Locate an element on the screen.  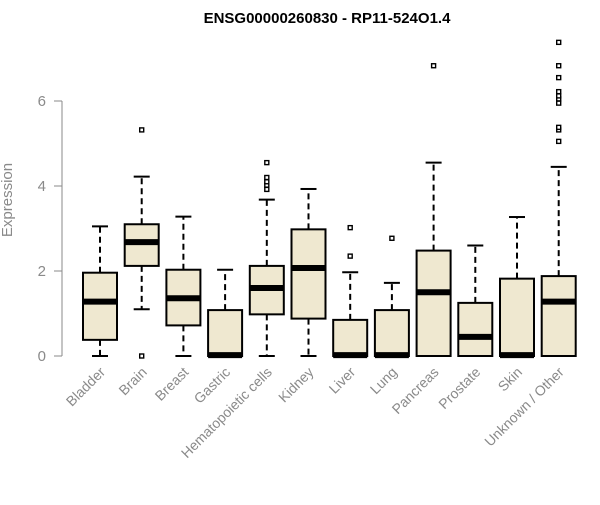
chart-title: ENSG00000260830 - RP11-524O1.4 is located at coordinates (327, 18).